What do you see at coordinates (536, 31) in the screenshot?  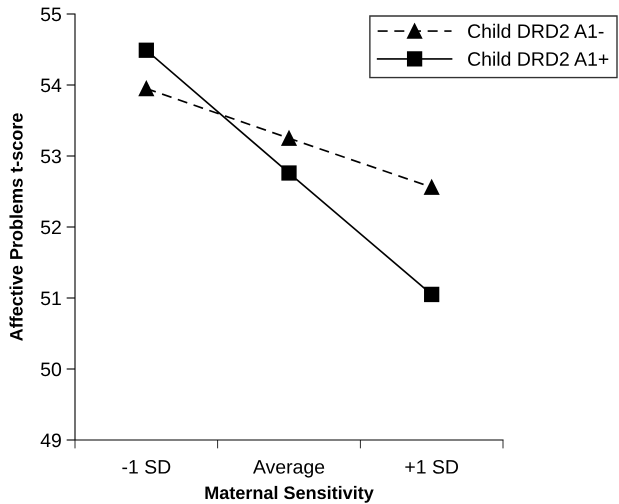 I see `legend-label: Child DRD2 A1-` at bounding box center [536, 31].